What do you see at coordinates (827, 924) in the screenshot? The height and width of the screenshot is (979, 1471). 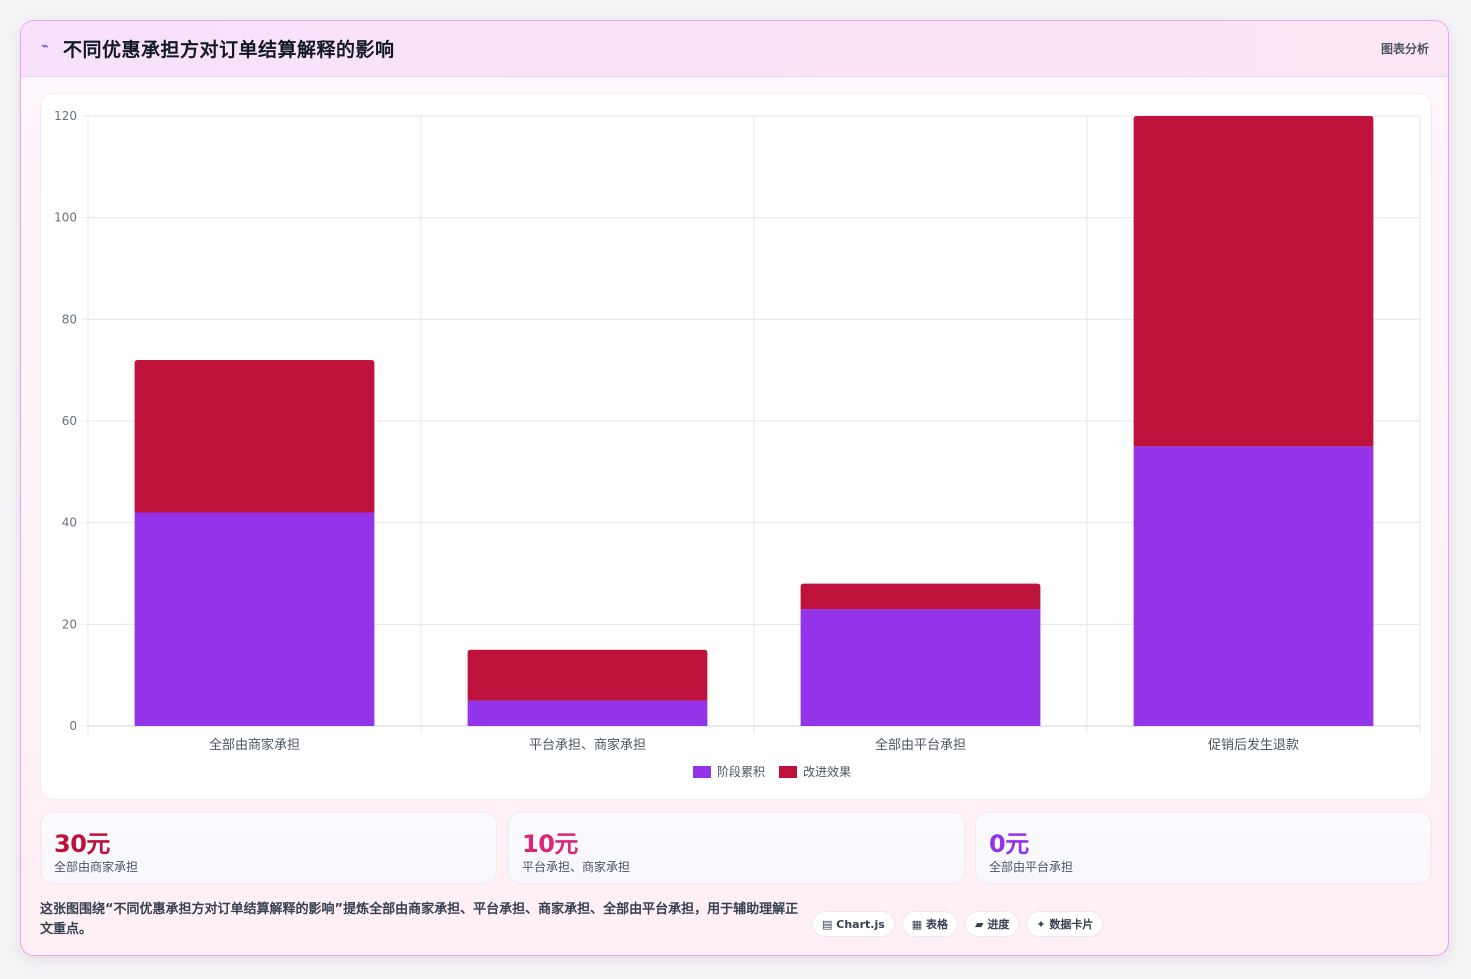 I see `chart-icon: ▤` at bounding box center [827, 924].